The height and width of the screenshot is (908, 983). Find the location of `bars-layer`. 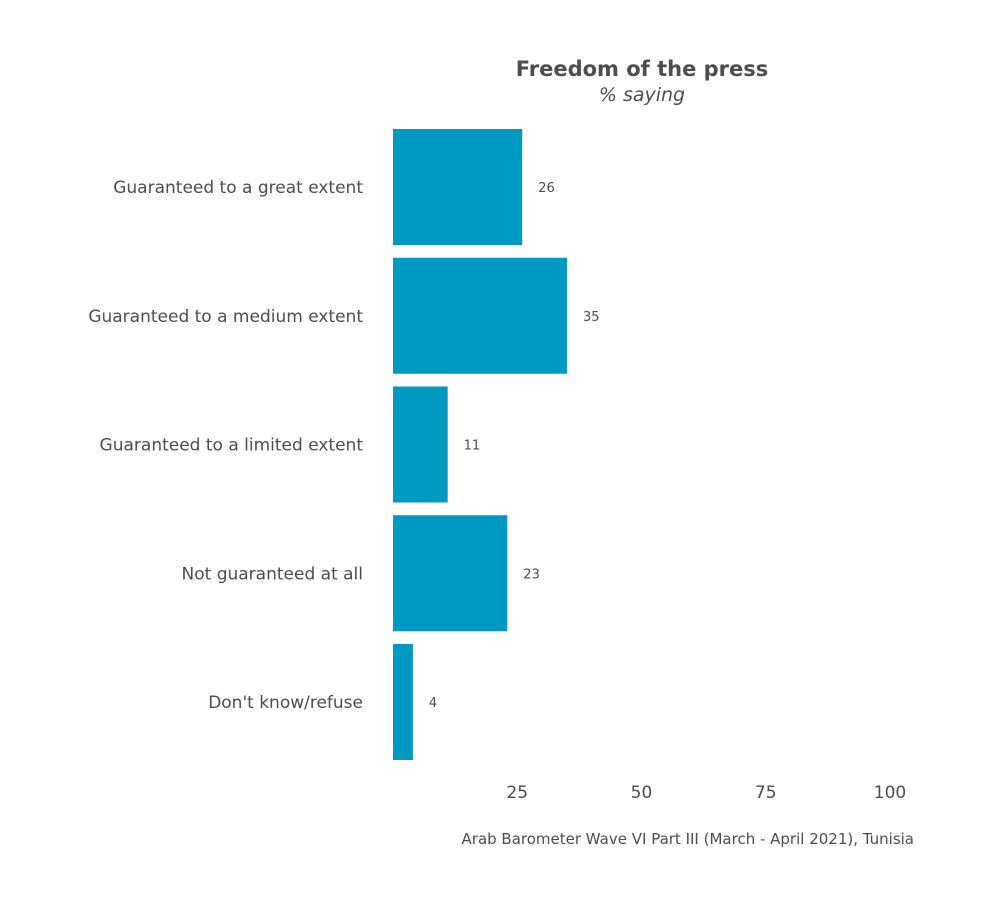

bars-layer is located at coordinates (480, 444).